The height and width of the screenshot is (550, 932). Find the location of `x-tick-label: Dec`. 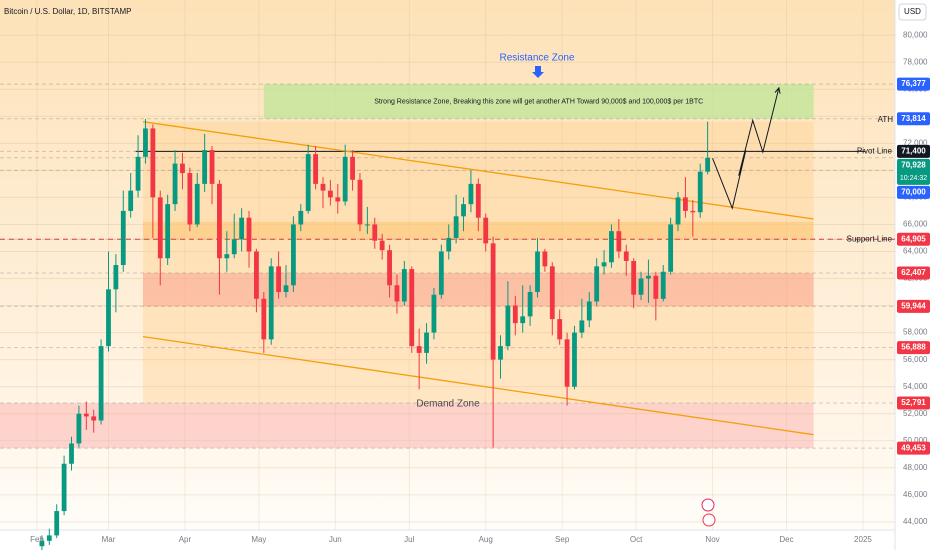

x-tick-label: Dec is located at coordinates (786, 539).